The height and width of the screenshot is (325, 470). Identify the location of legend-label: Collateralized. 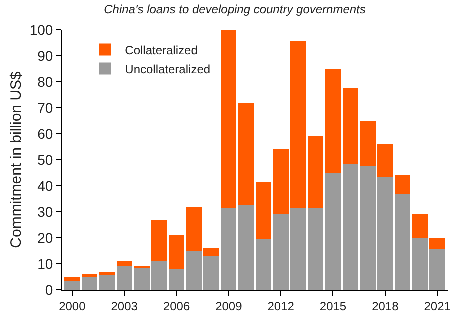
(161, 50).